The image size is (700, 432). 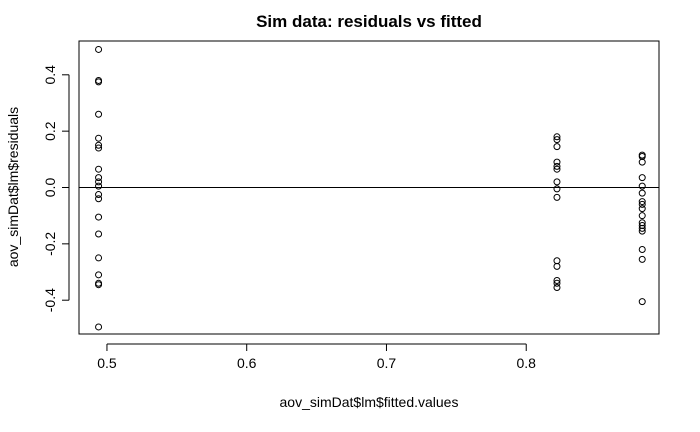 I want to click on x-tick-label: 0.5, so click(x=107, y=363).